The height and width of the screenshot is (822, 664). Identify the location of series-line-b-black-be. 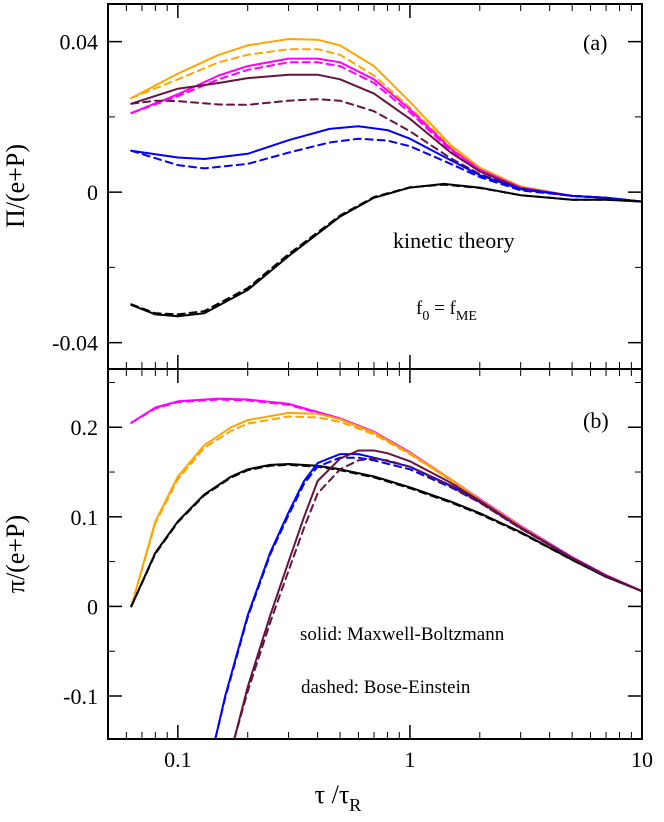
(386, 535).